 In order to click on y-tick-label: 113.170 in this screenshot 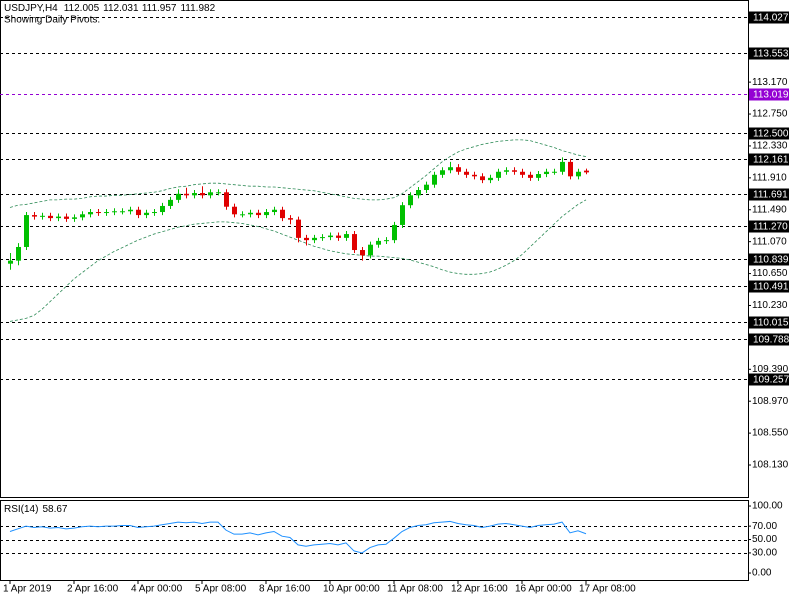, I will do `click(770, 82)`.